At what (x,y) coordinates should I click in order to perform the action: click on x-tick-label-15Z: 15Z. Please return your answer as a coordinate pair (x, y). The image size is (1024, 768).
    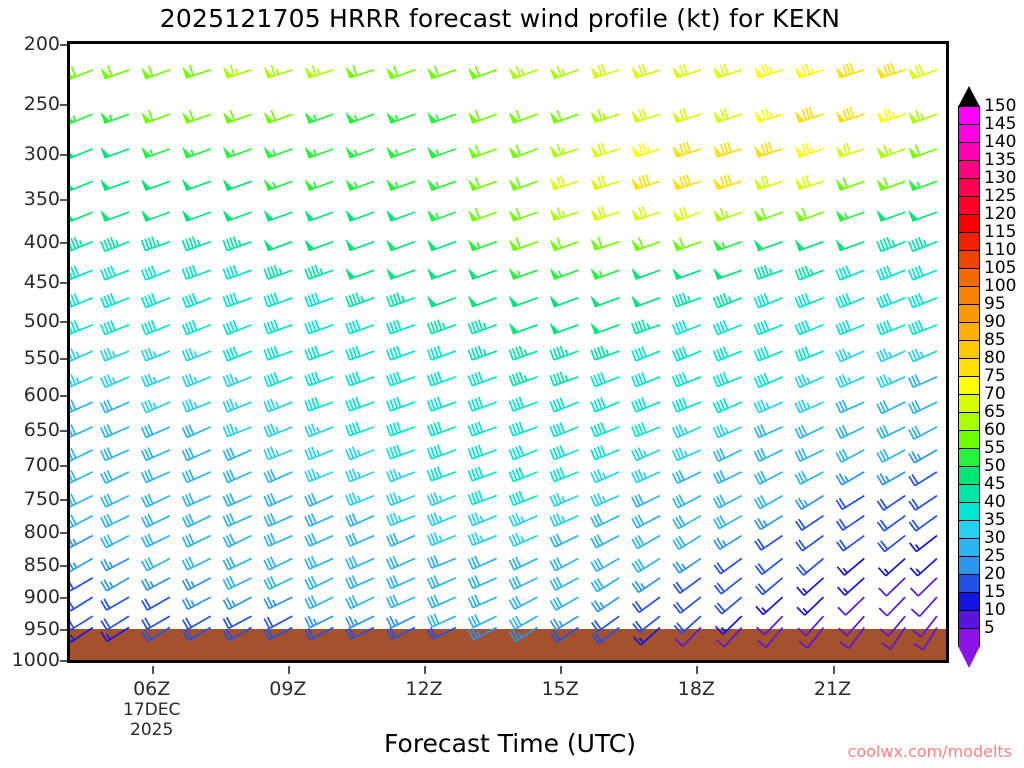
    Looking at the image, I should click on (560, 689).